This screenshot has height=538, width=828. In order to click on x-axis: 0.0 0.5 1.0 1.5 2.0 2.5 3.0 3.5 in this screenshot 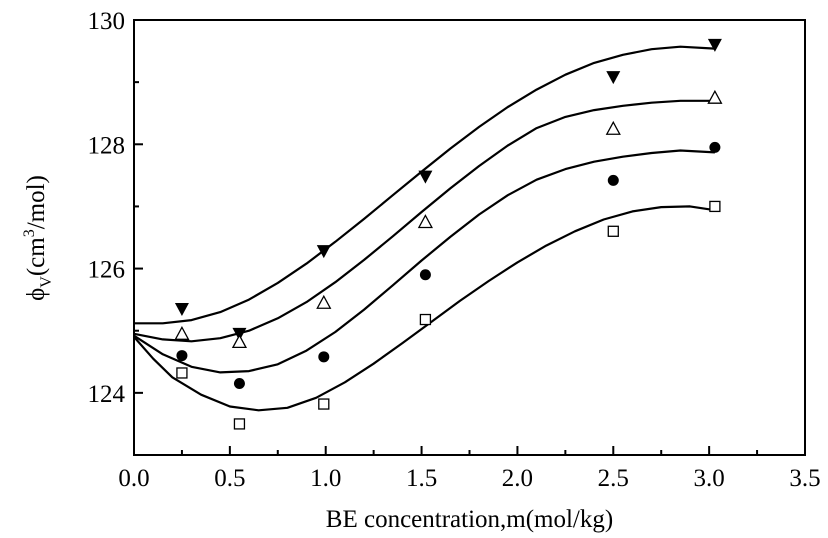, I will do `click(469, 469)`.